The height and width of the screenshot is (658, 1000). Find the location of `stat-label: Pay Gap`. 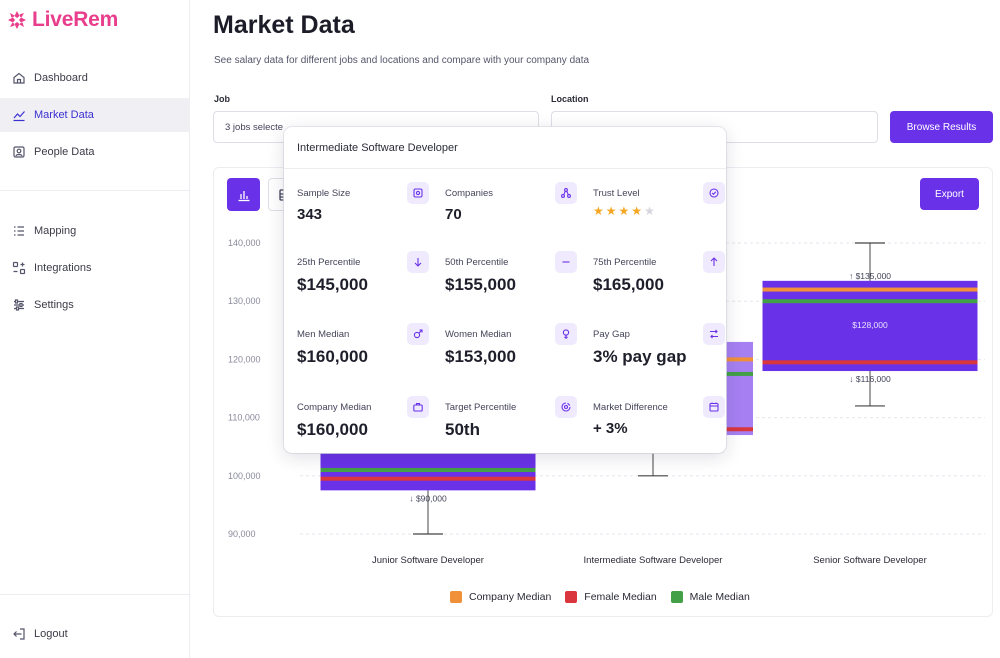

stat-label: Pay Gap is located at coordinates (611, 334).